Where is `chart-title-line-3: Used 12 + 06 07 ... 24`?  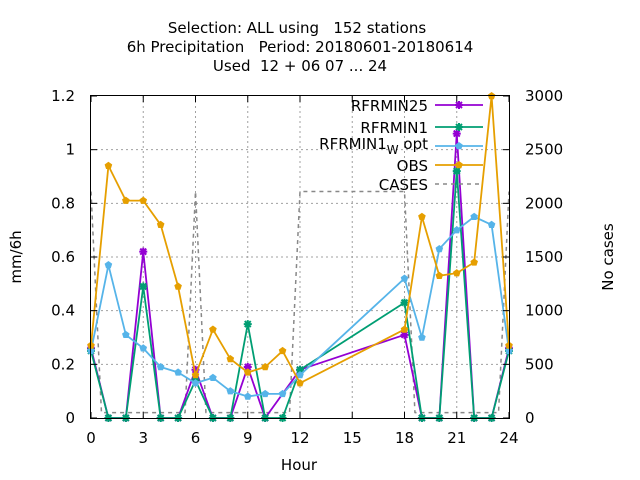 chart-title-line-3: Used 12 + 06 07 ... 24 is located at coordinates (300, 66).